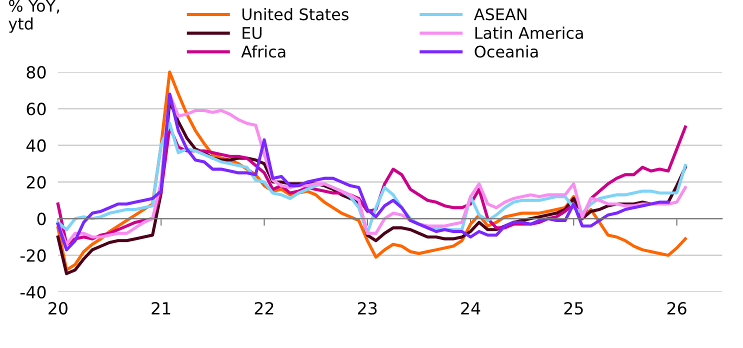 The width and height of the screenshot is (743, 348). What do you see at coordinates (264, 308) in the screenshot?
I see `x-tick-label: 22` at bounding box center [264, 308].